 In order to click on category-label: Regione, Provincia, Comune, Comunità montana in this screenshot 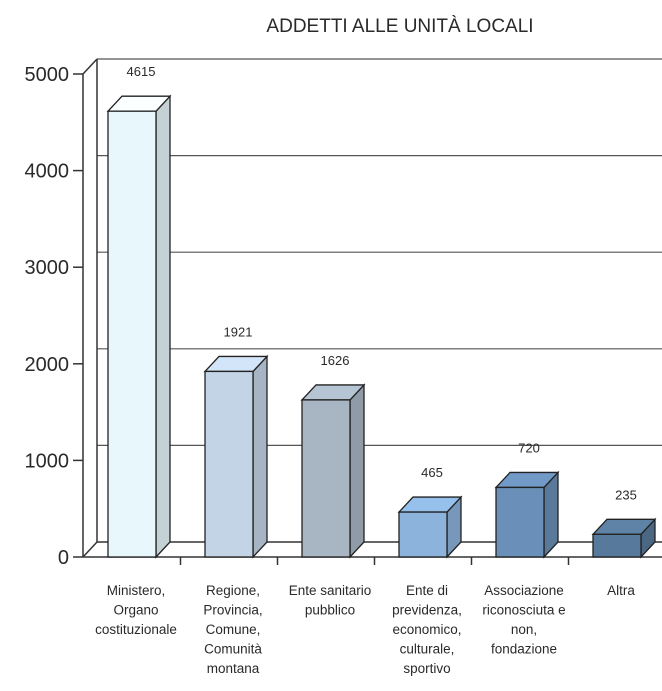, I will do `click(232, 629)`.